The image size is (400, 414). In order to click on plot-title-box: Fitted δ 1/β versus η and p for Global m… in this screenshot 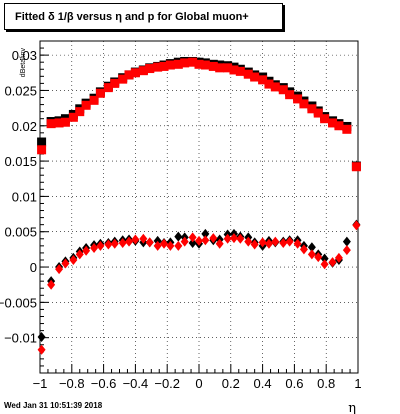, I will do `click(143, 16)`.